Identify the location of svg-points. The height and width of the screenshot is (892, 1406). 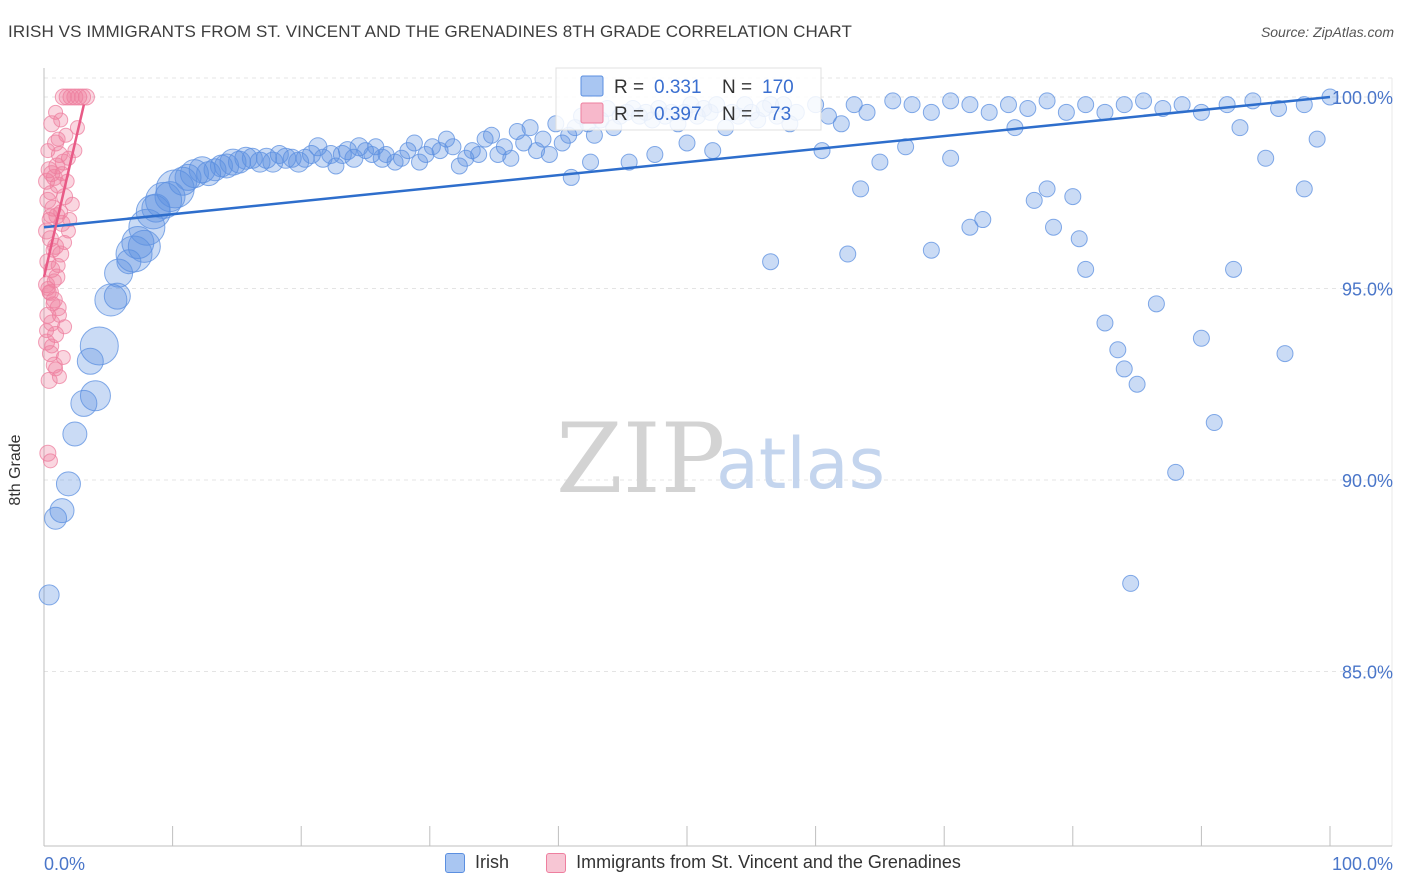
(66, 278).